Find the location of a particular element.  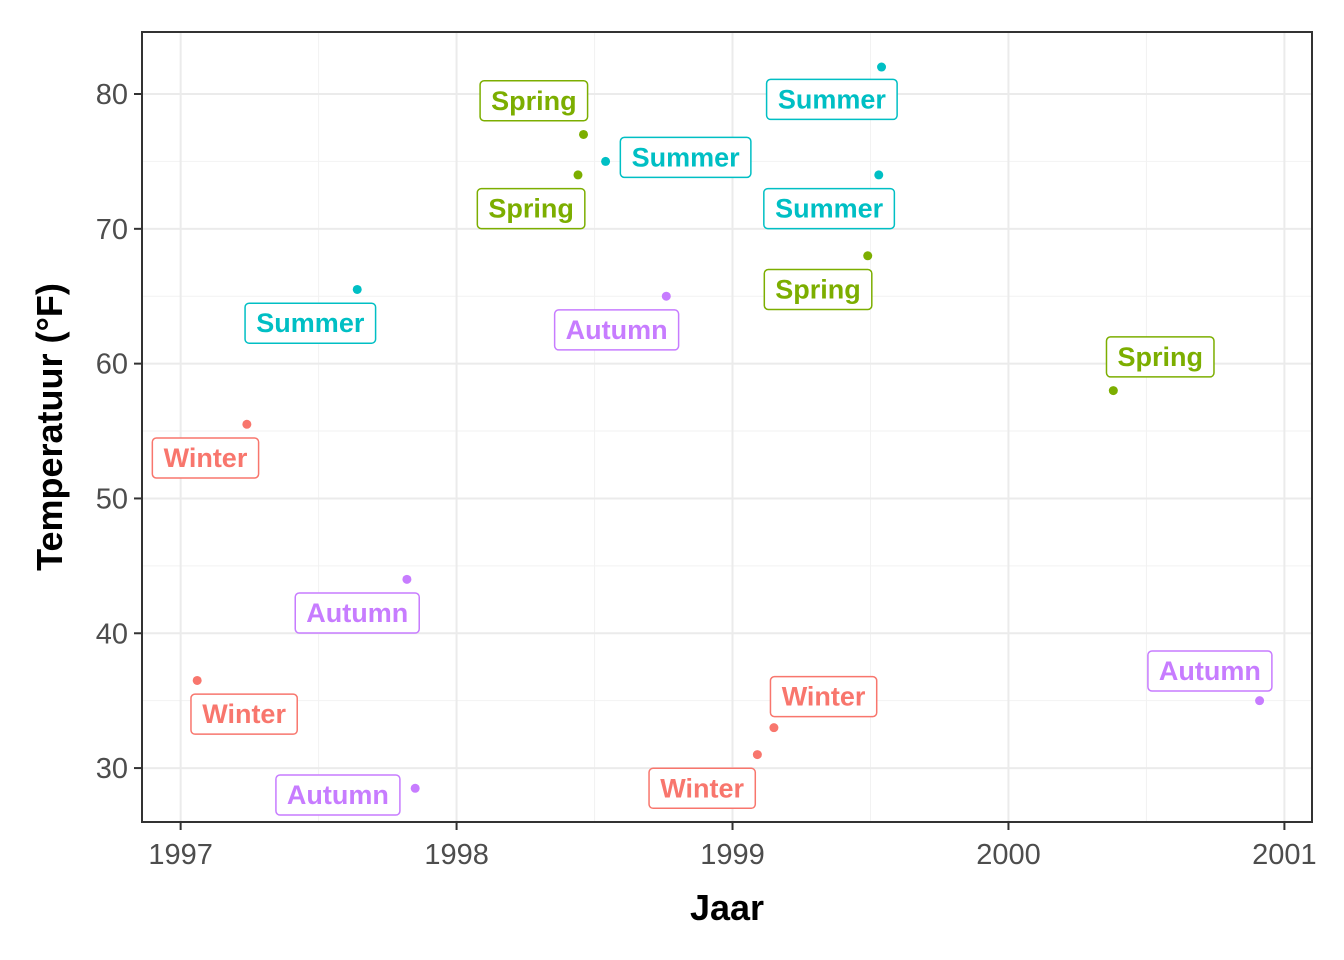

y-tick-label: 60 is located at coordinates (112, 365).